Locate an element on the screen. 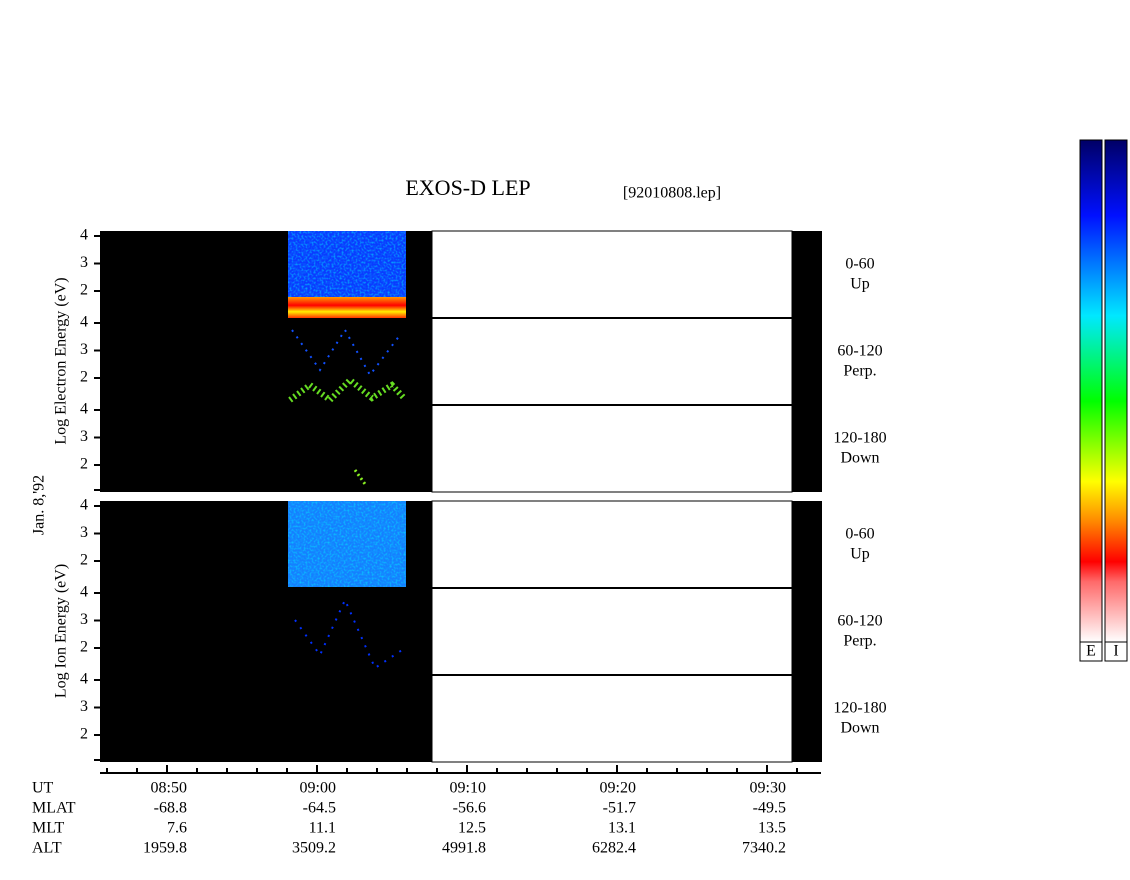 The image size is (1130, 880). row-value: -64.5 is located at coordinates (319, 808).